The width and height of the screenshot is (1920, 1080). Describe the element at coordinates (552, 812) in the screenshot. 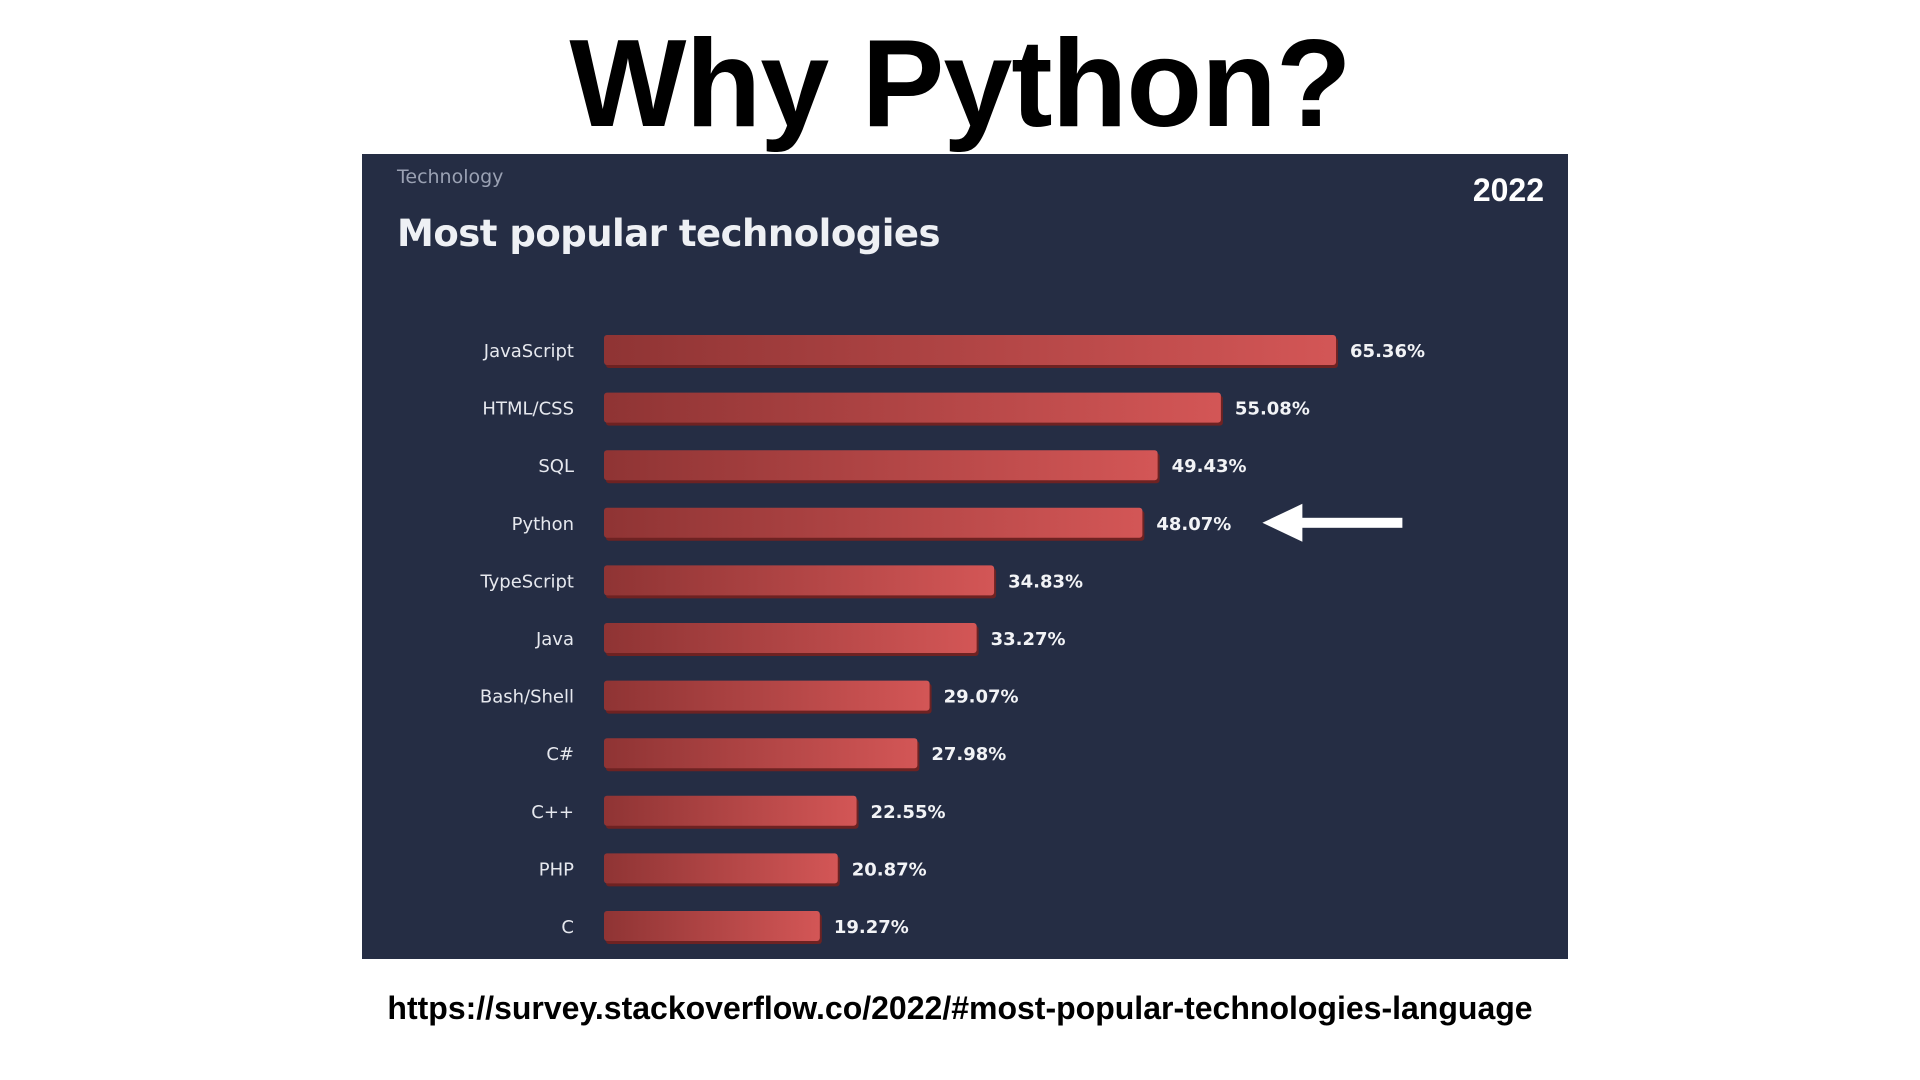

I see `category-label-cpp: C++` at that location.